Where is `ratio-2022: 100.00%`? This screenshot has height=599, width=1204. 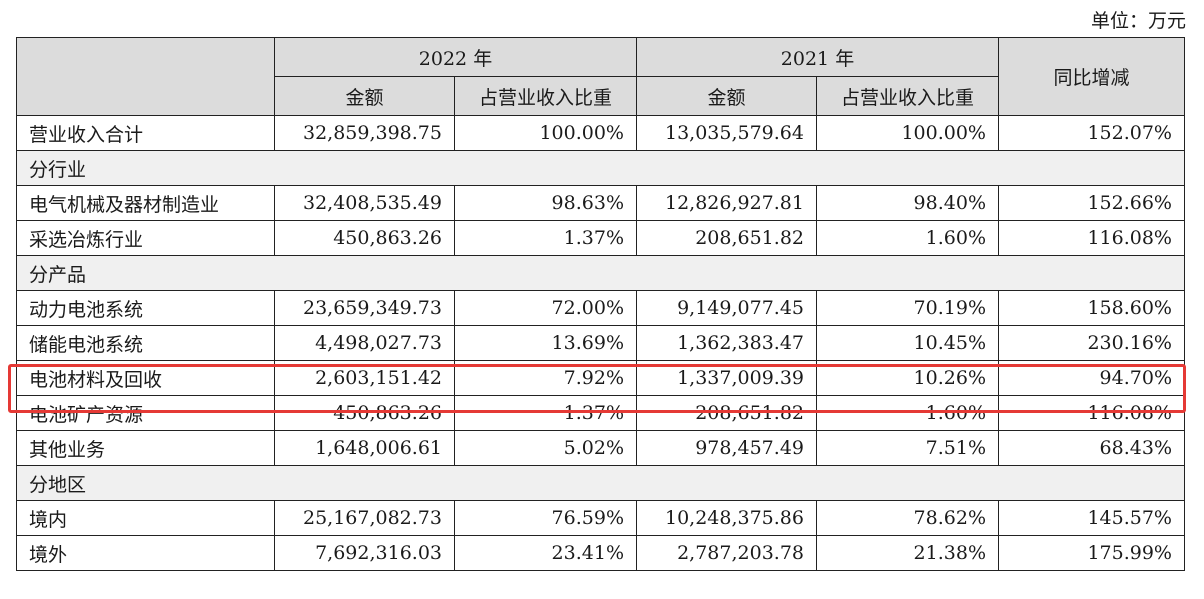
ratio-2022: 100.00% is located at coordinates (545, 133).